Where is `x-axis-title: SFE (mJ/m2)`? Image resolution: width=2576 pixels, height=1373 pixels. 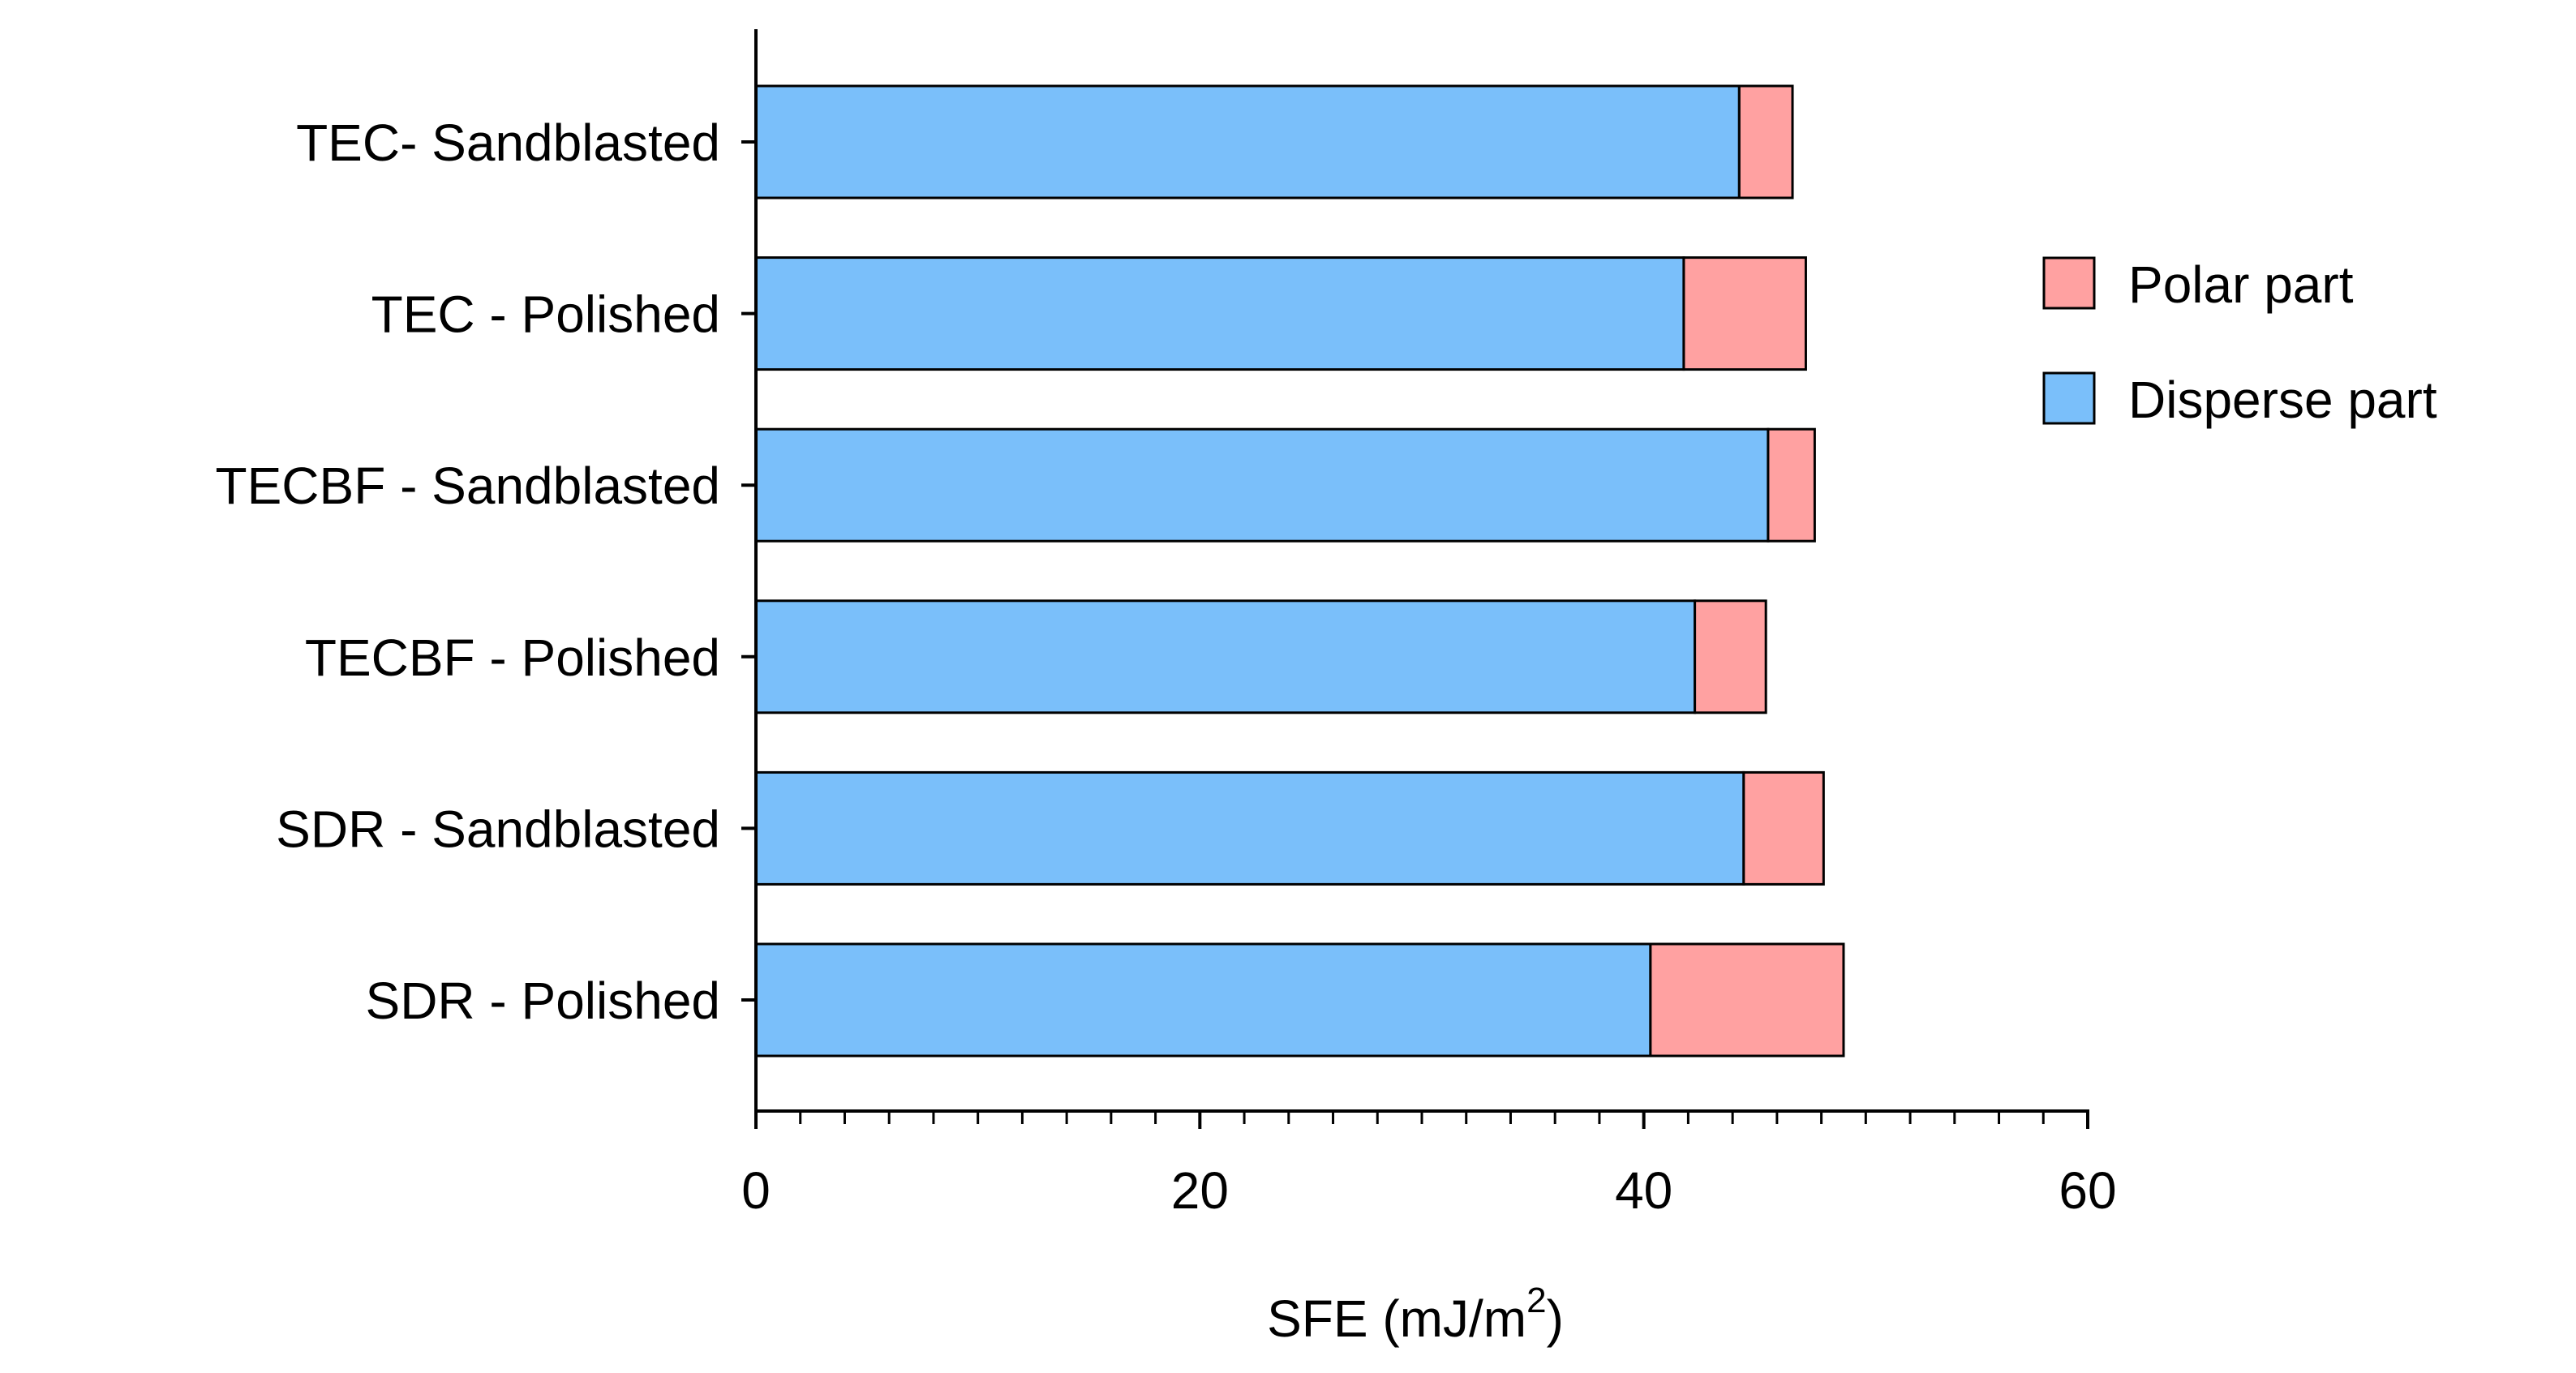 x-axis-title: SFE (mJ/m2) is located at coordinates (1415, 1314).